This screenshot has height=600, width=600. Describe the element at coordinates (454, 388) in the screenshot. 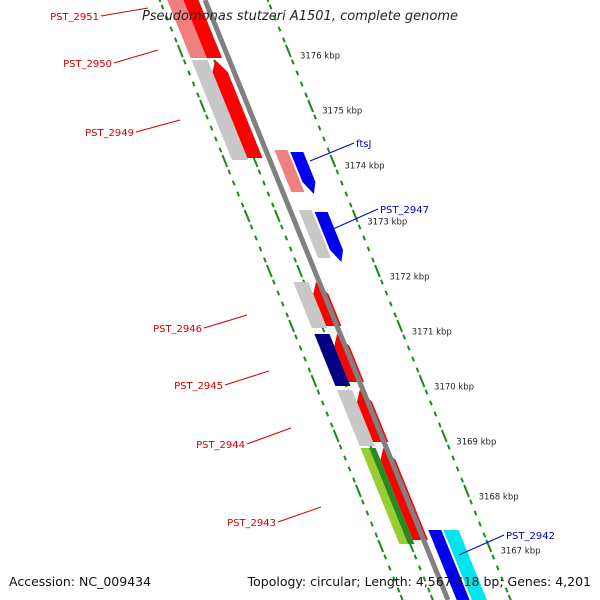

I see `scale-label: 3170 kbp` at that location.